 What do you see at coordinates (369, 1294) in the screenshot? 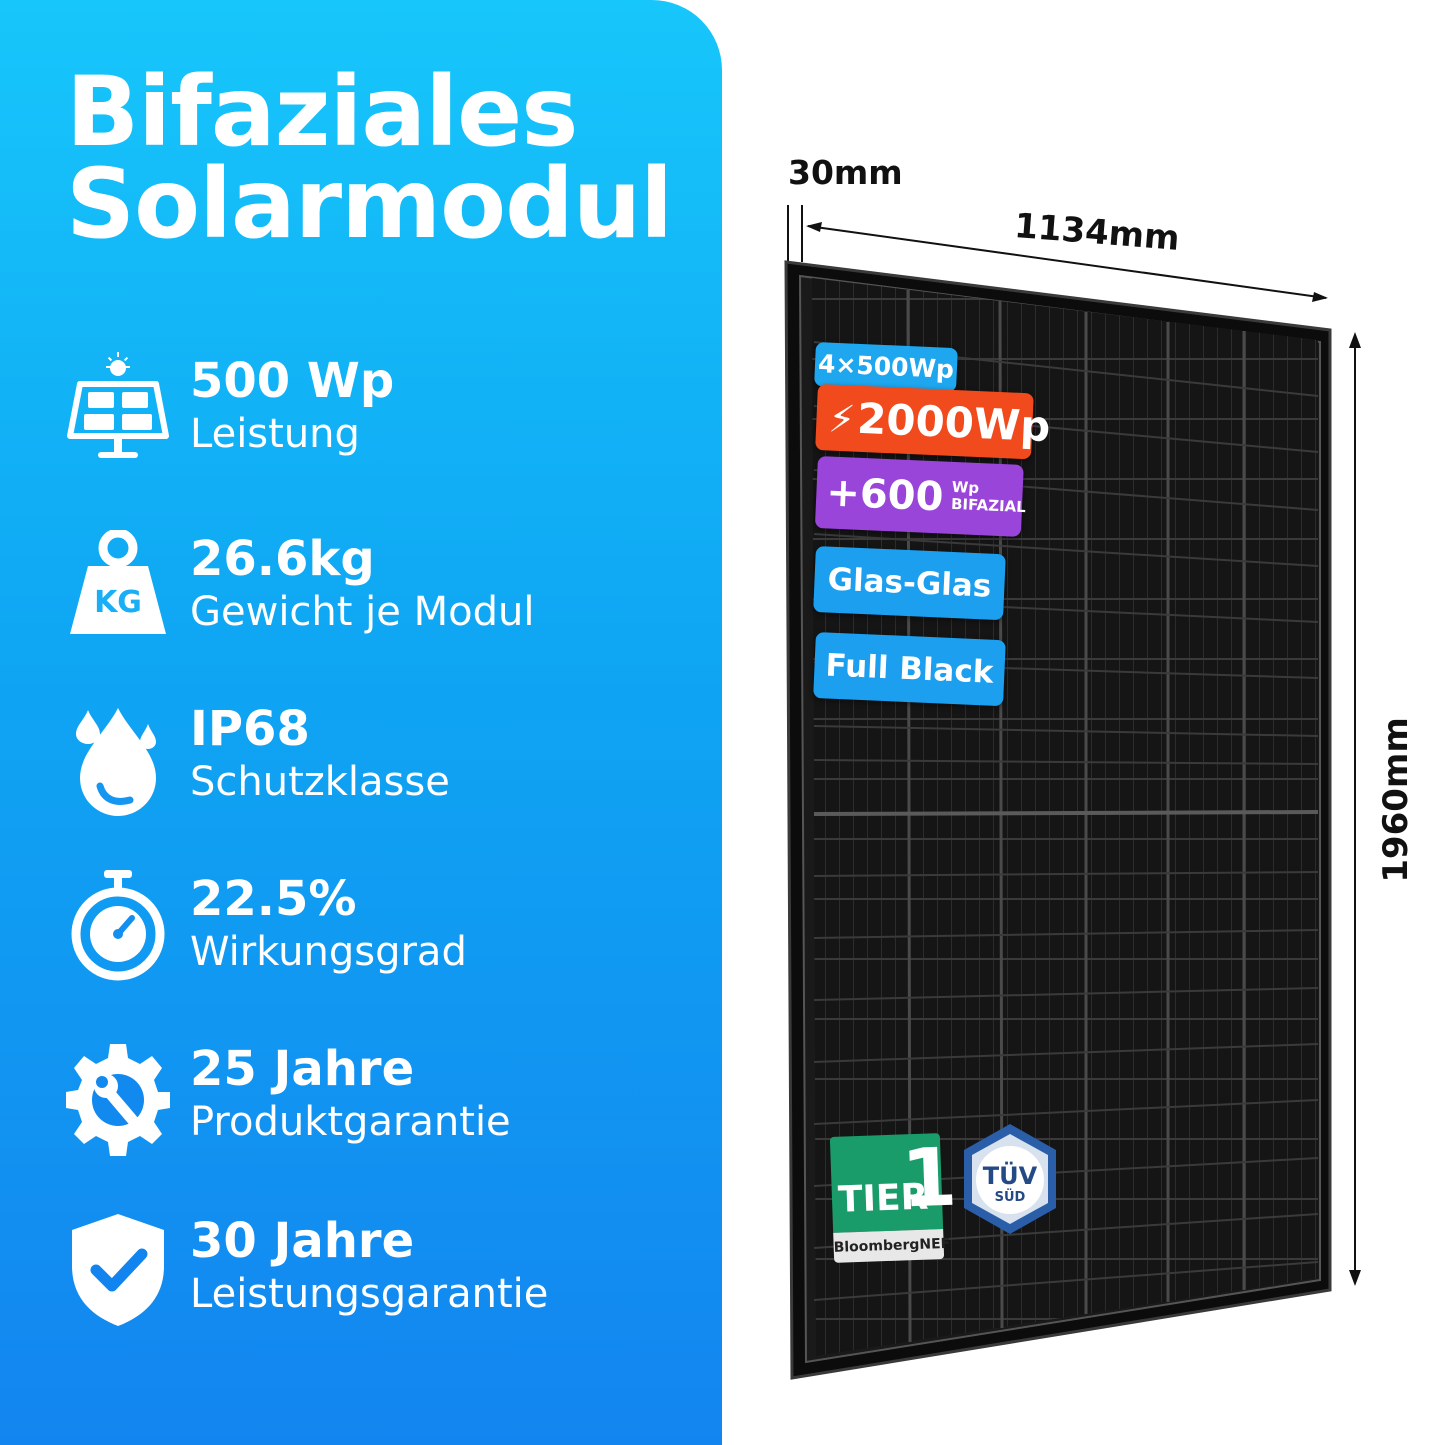
I see `feature-performance-warranty-label: Leistungsgarantie` at bounding box center [369, 1294].